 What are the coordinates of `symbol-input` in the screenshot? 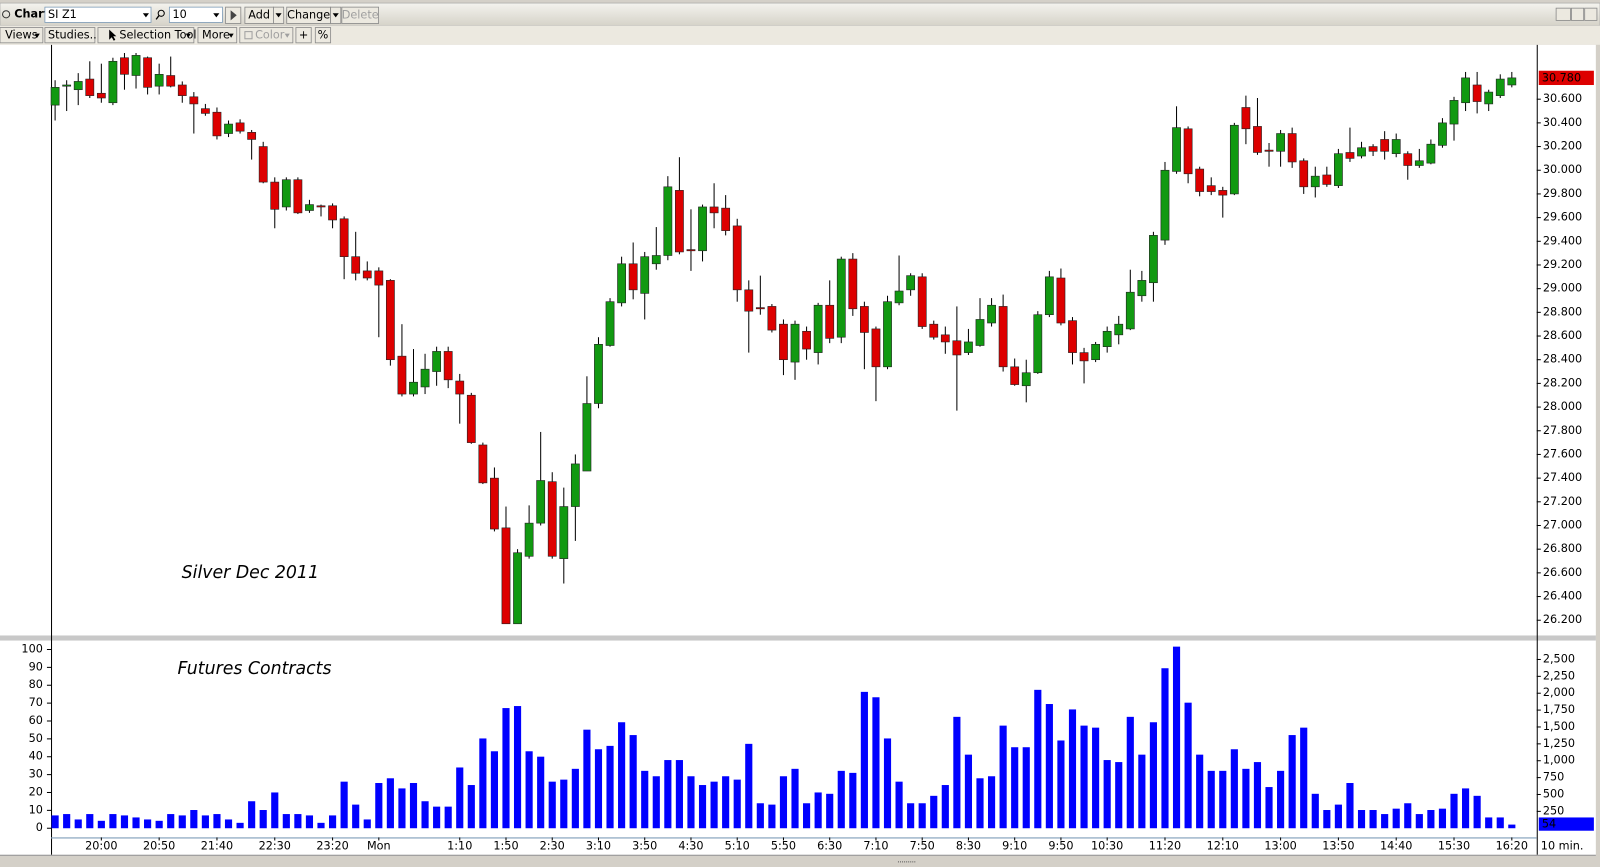 It's located at (98, 14).